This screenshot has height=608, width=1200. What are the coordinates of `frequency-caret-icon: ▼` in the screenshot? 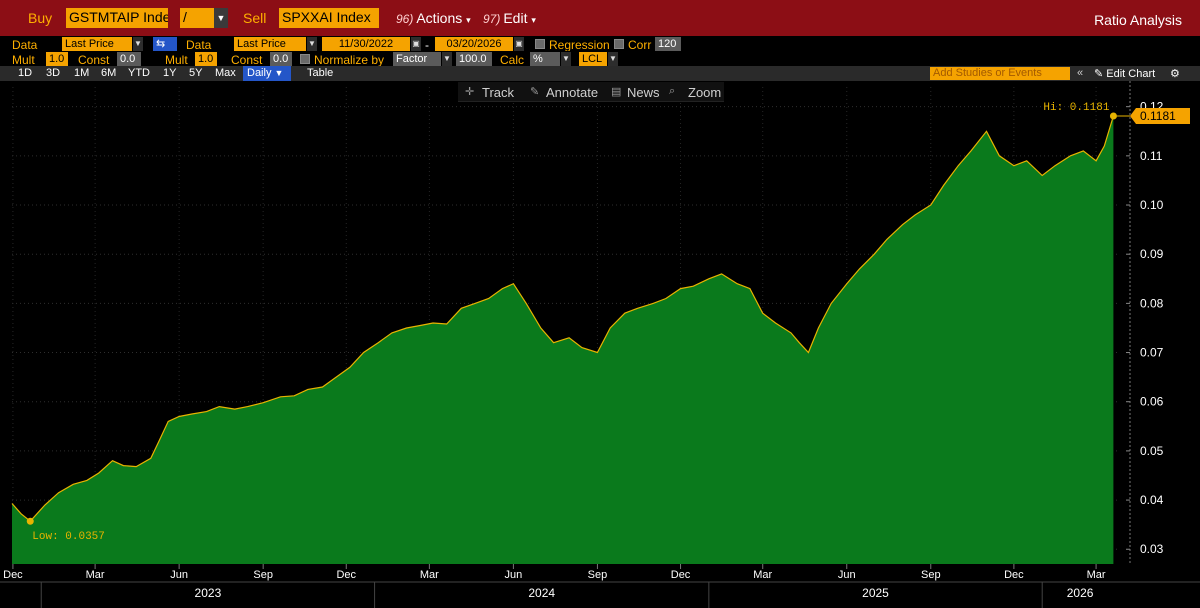 It's located at (279, 73).